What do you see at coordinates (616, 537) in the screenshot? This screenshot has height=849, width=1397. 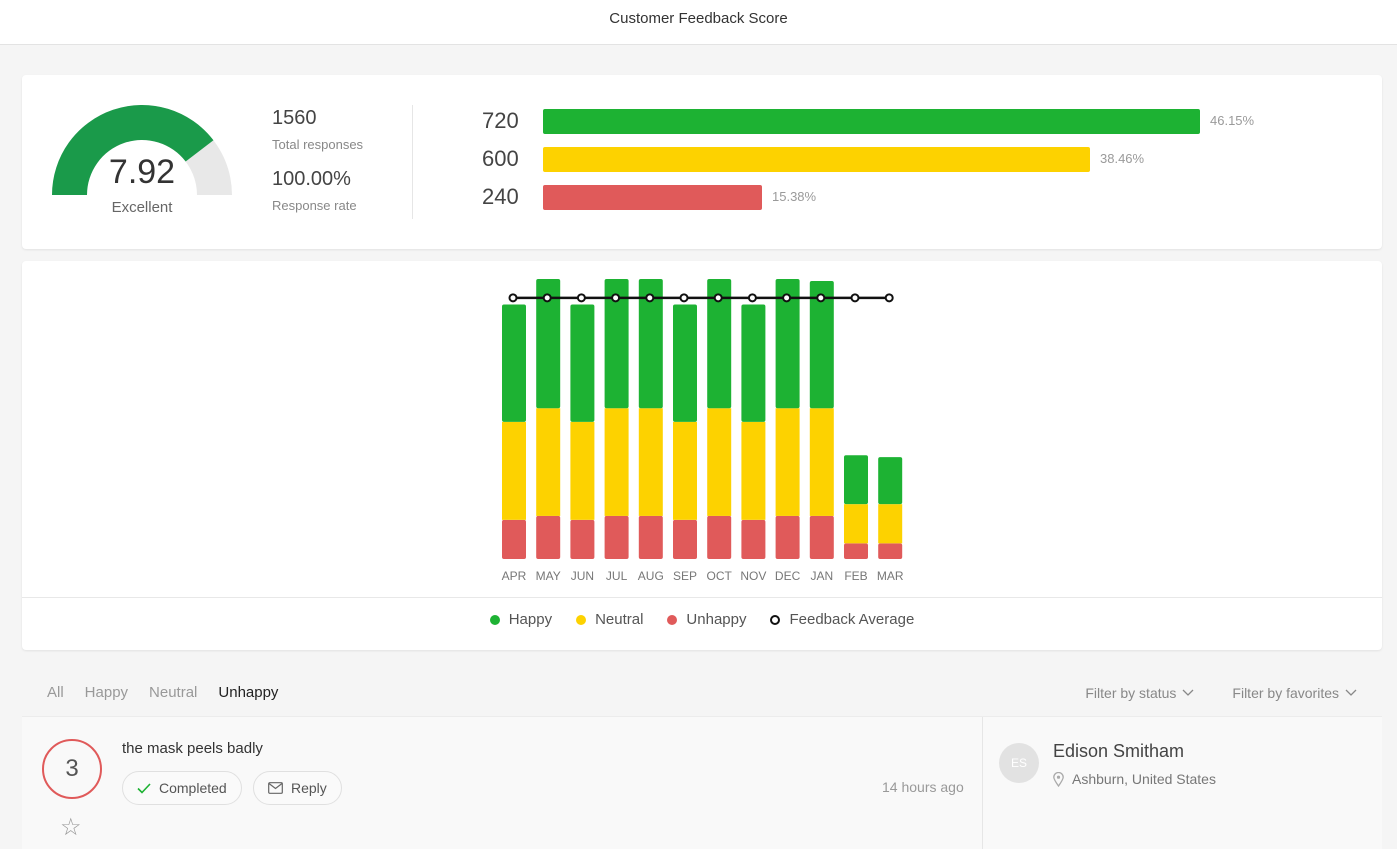 I see `bar-unhappy-jul` at bounding box center [616, 537].